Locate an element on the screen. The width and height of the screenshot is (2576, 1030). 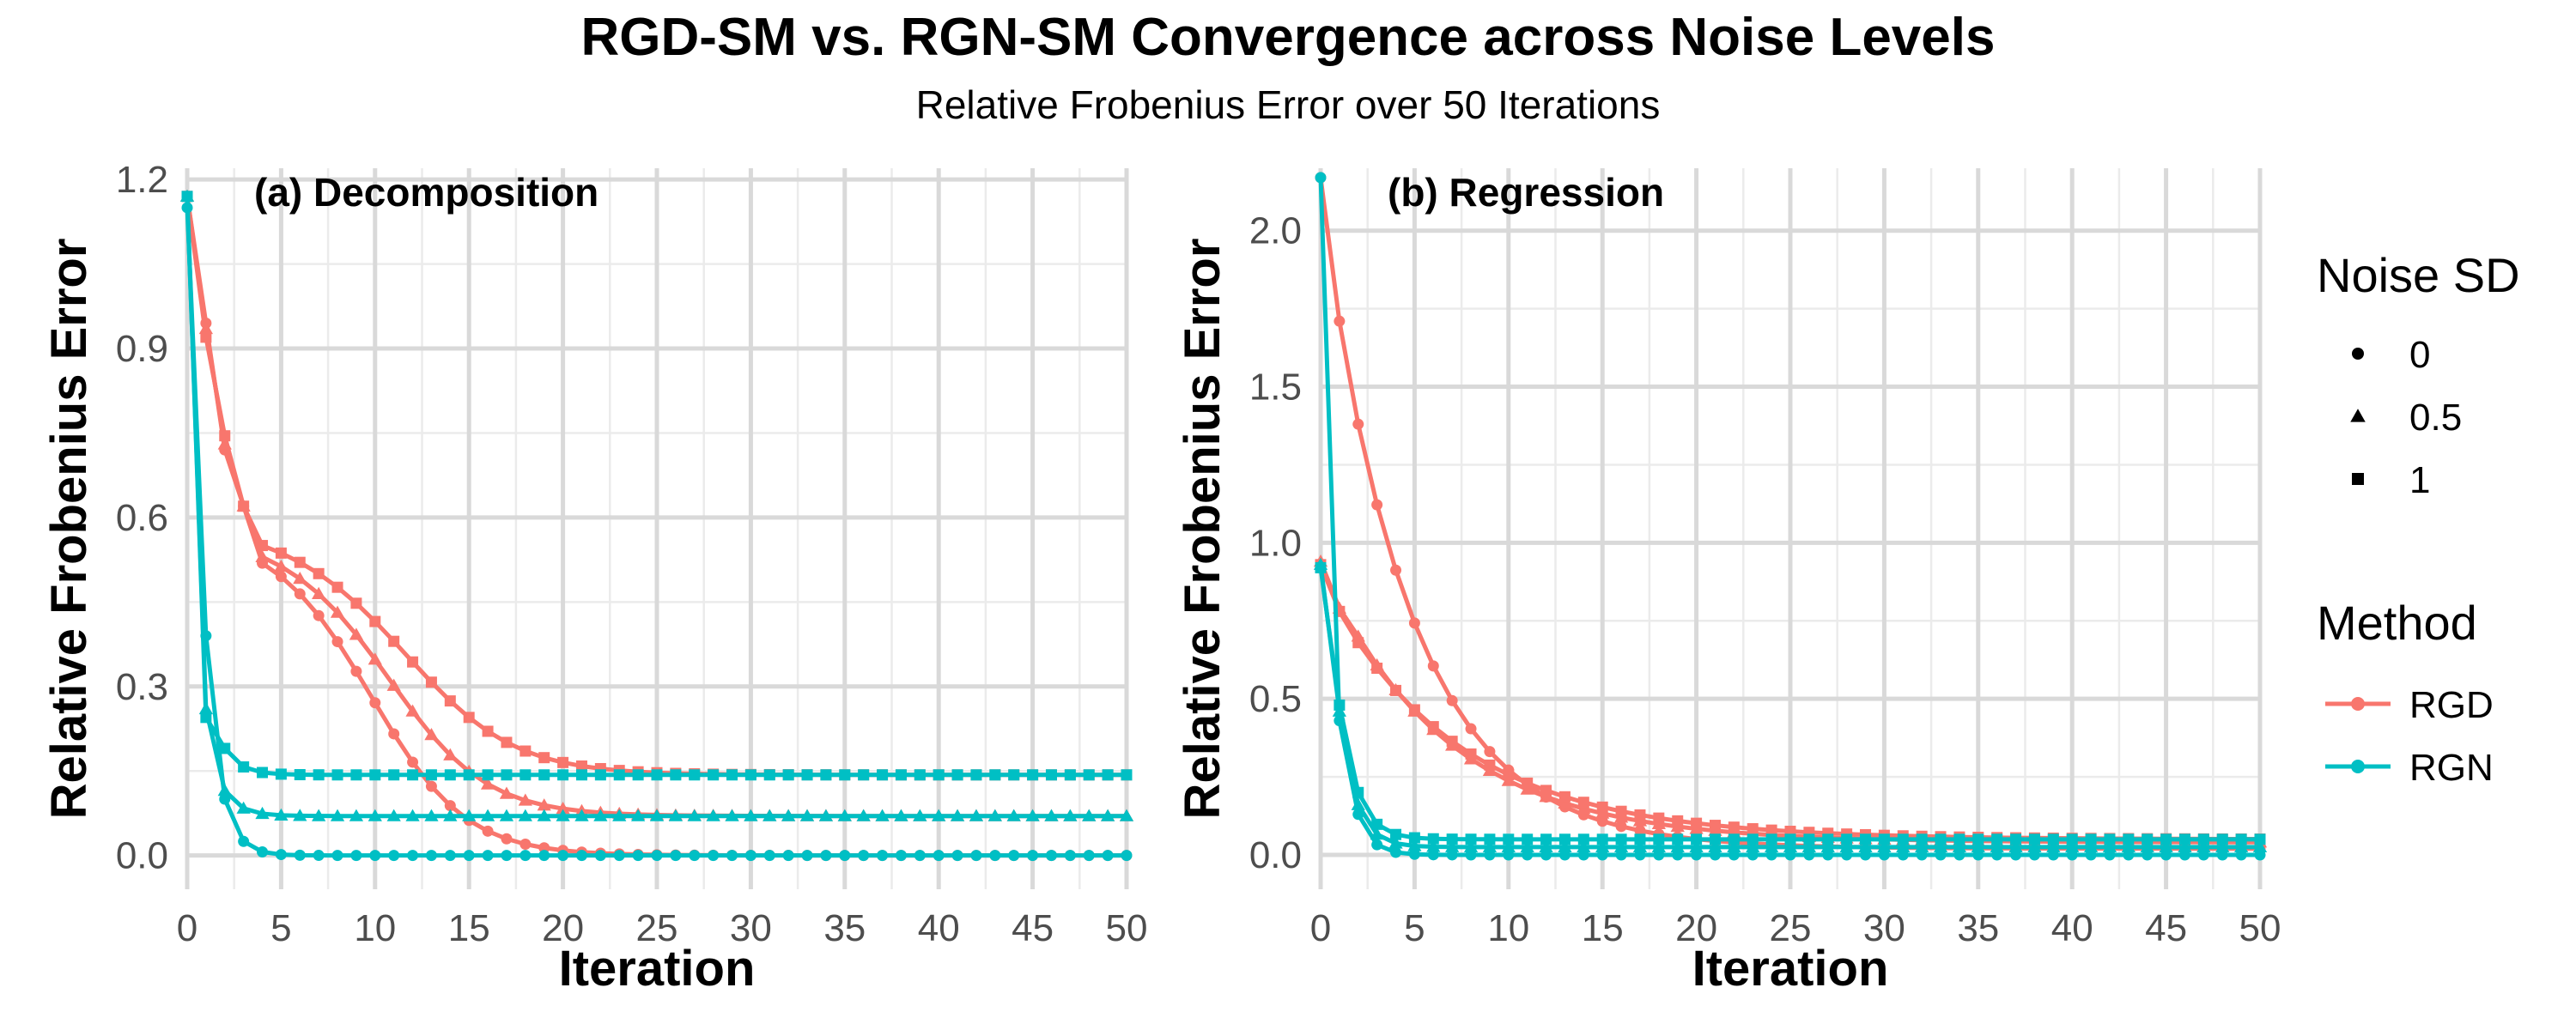
legend-square-marker is located at coordinates (2358, 479).